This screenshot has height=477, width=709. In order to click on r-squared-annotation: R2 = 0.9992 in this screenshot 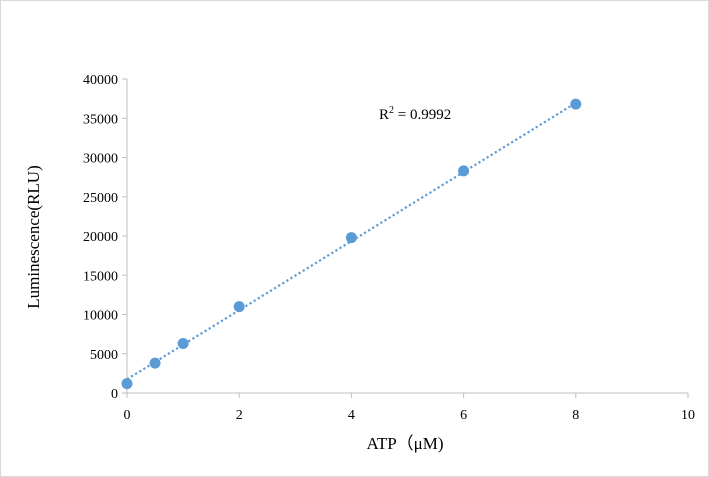, I will do `click(415, 114)`.